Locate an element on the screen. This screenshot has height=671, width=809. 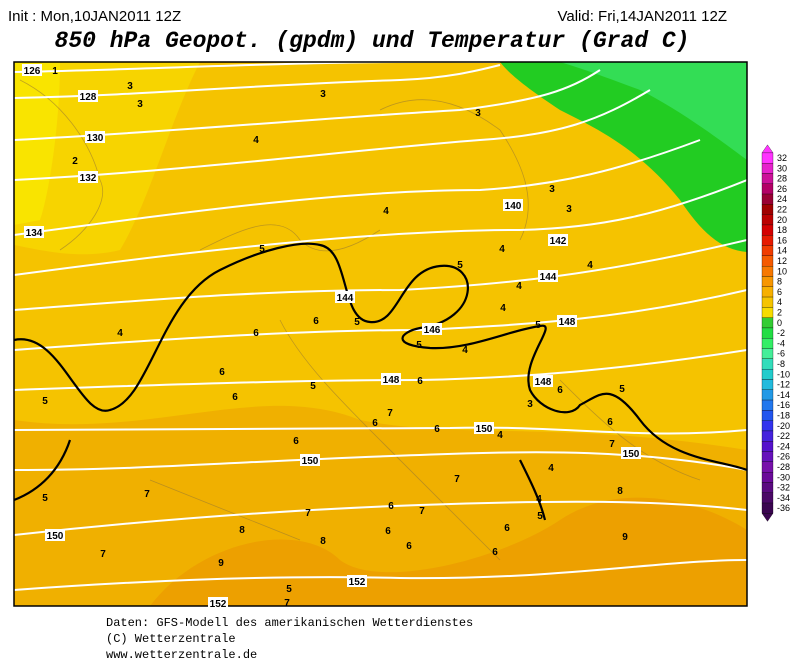
temperature-label: 8 is located at coordinates (323, 541).